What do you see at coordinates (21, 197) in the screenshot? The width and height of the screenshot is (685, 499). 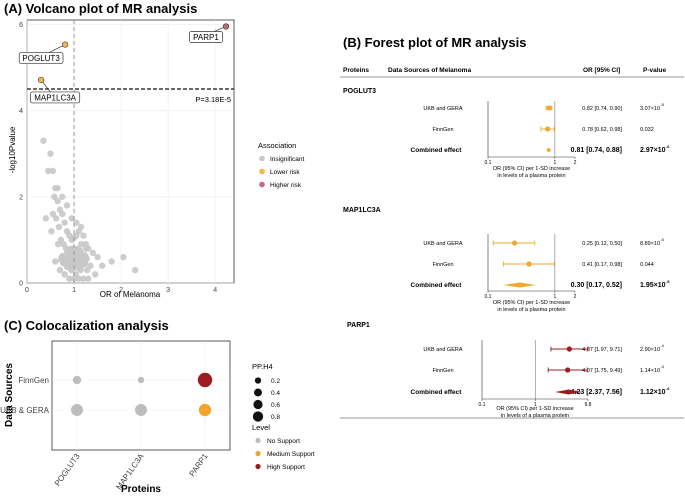 I see `volcano-y-tick: 2` at bounding box center [21, 197].